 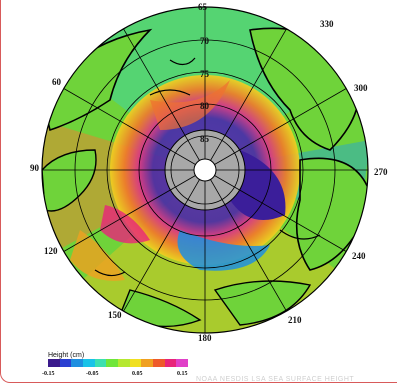 What do you see at coordinates (275, 379) in the screenshot?
I see `credit-text: NOAA NESDIS LSA SEA SURFACE HEIGHT` at bounding box center [275, 379].